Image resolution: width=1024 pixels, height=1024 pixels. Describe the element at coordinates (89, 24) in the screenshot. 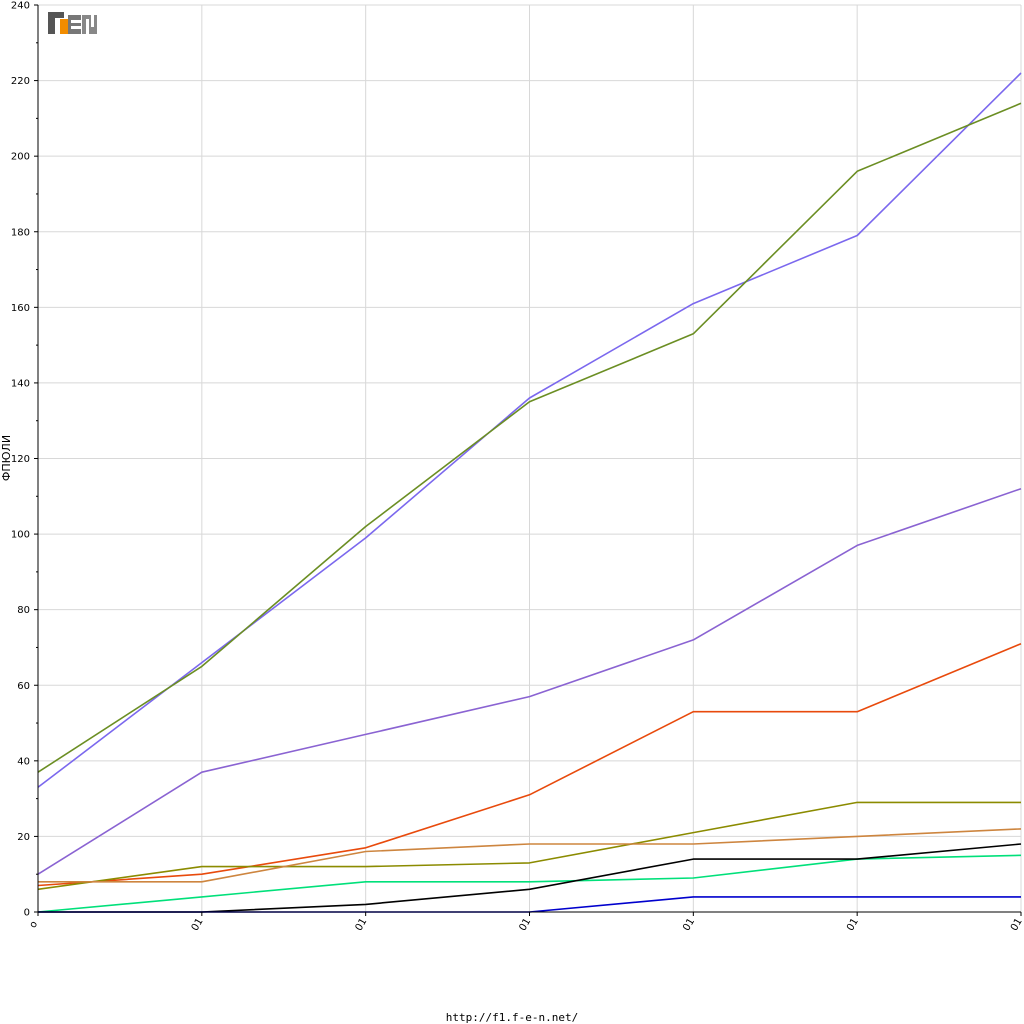

I see `logo-n` at that location.